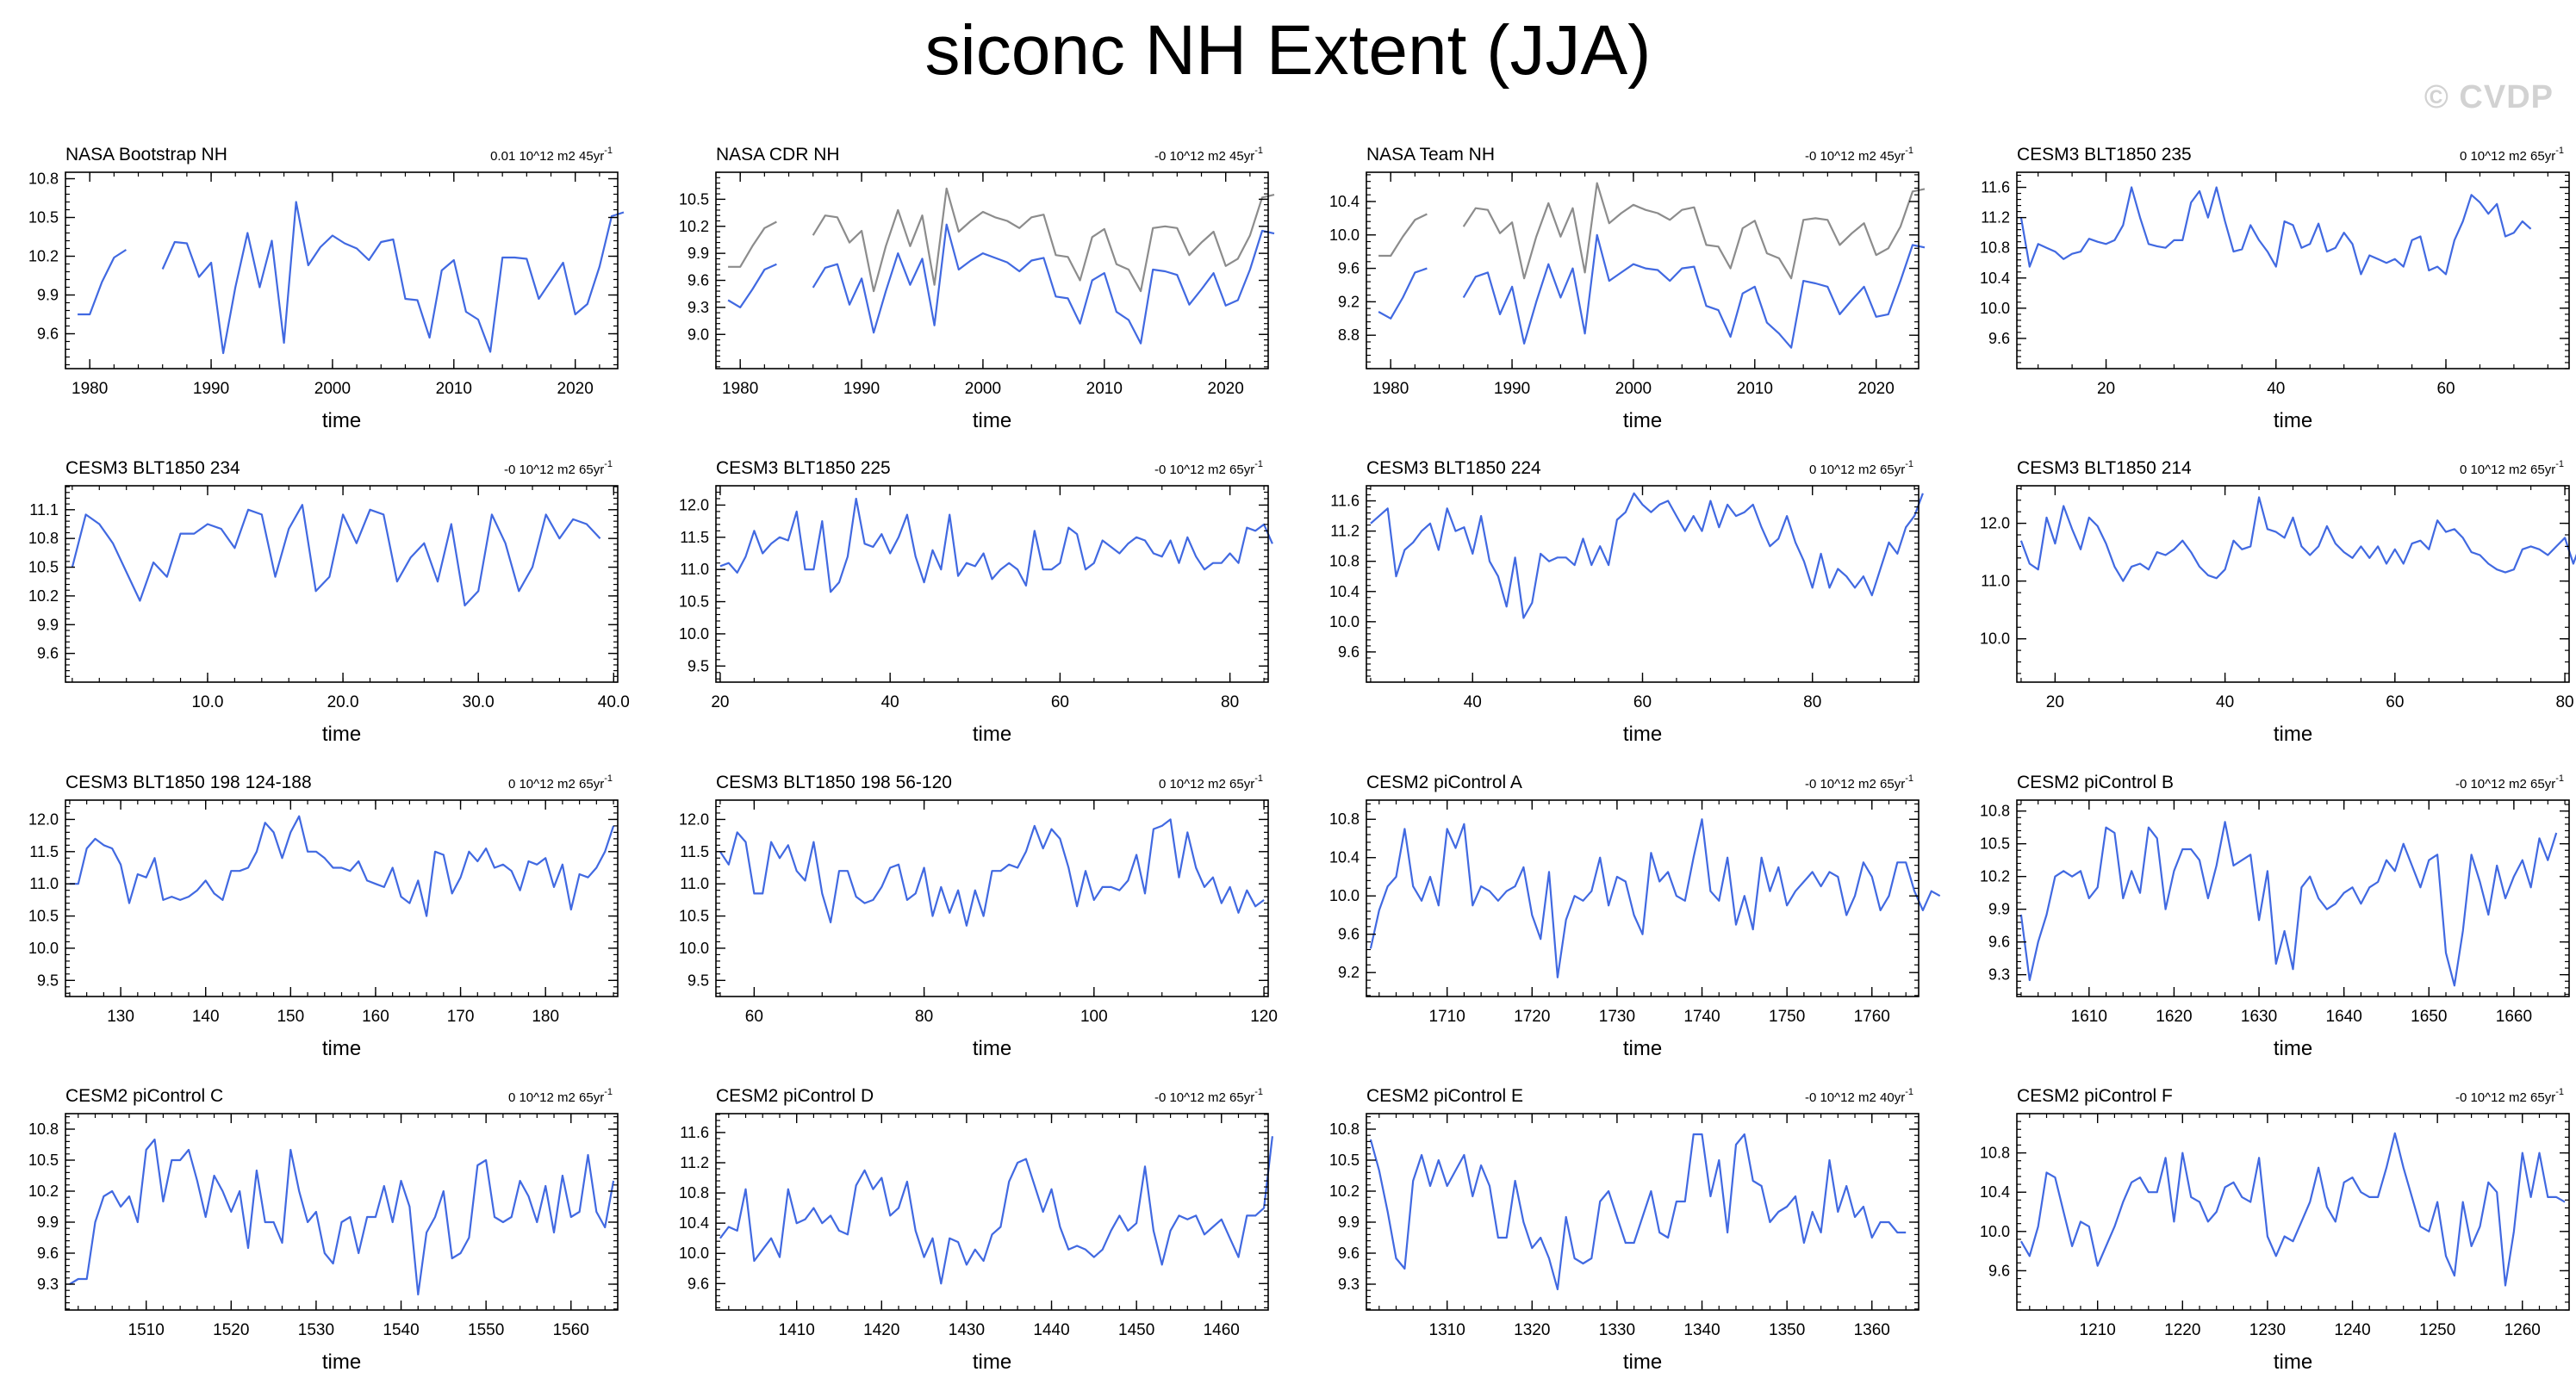 This screenshot has height=1397, width=2576. Describe the element at coordinates (2095, 1096) in the screenshot. I see `panel-title: CESM2 piControl F` at that location.